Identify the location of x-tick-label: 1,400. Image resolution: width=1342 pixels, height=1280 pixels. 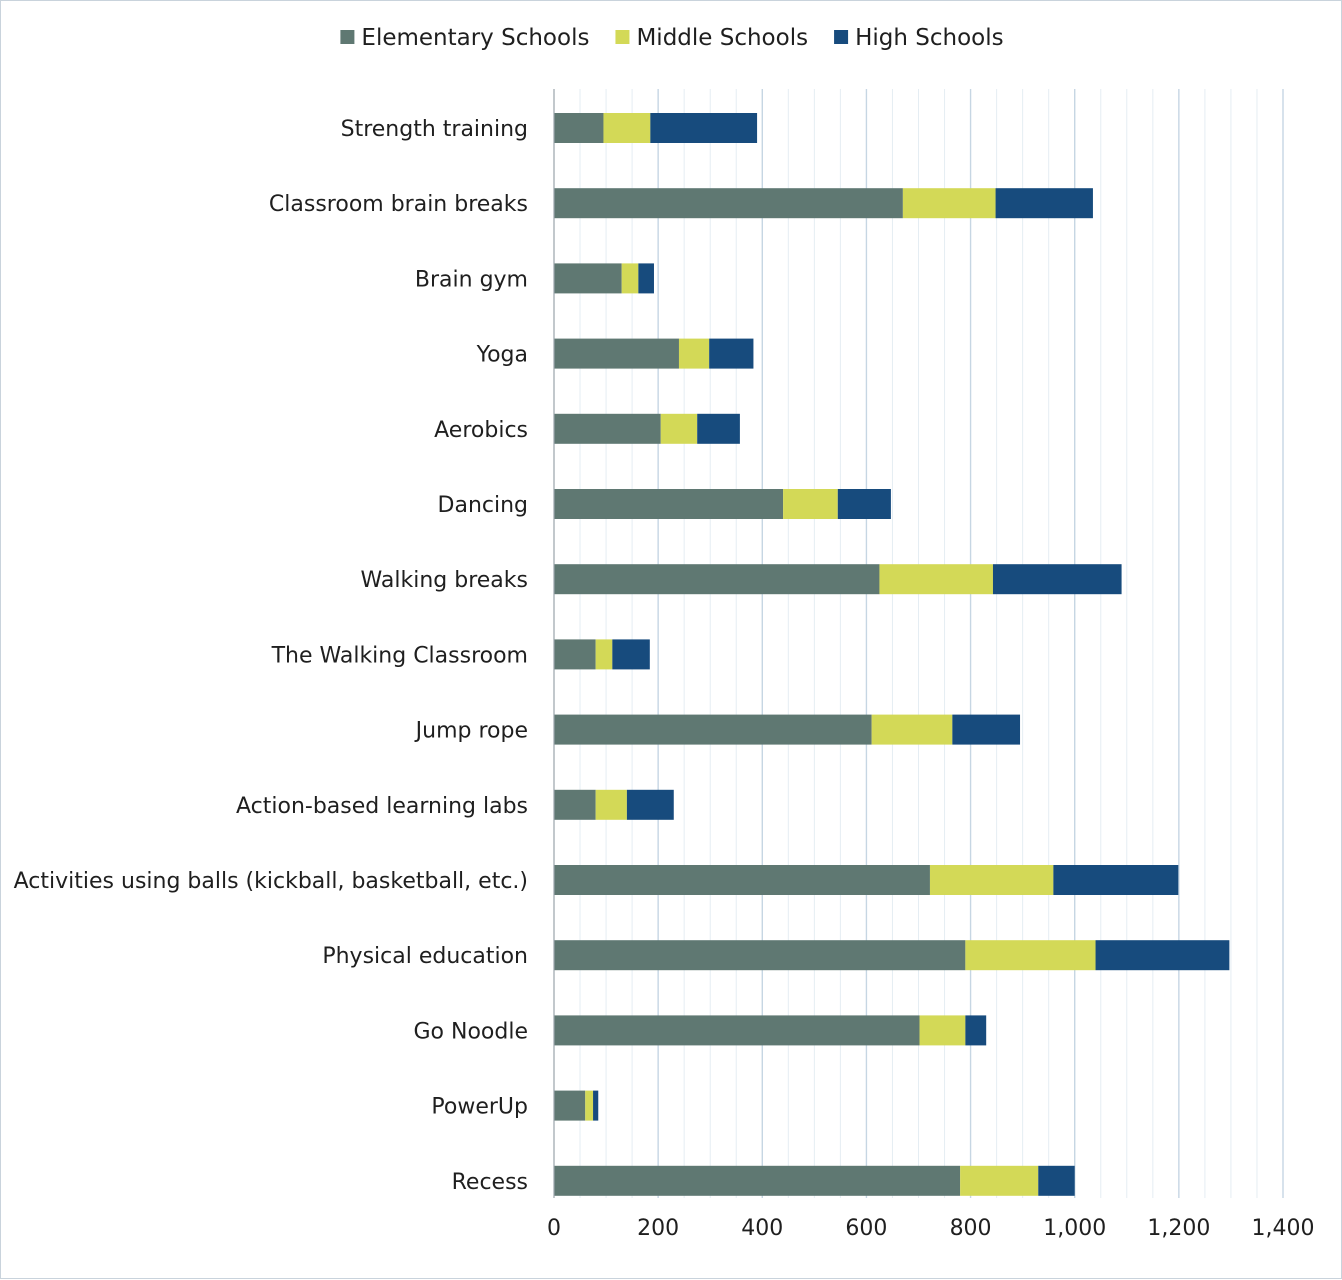
(1283, 1228).